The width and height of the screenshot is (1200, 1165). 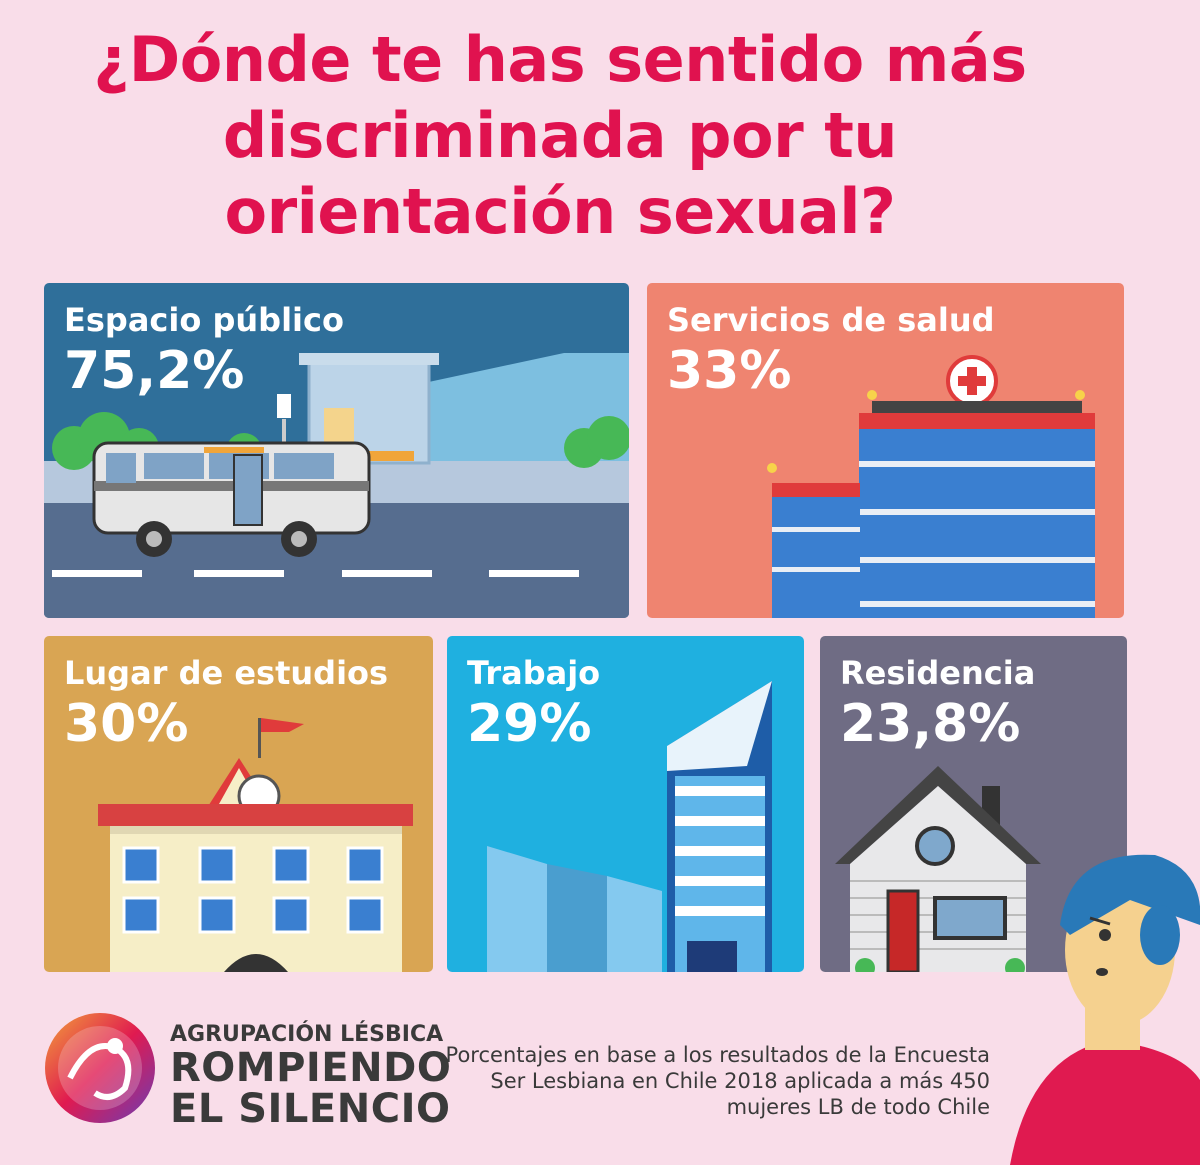 What do you see at coordinates (938, 673) in the screenshot?
I see `panel-label: Residencia` at bounding box center [938, 673].